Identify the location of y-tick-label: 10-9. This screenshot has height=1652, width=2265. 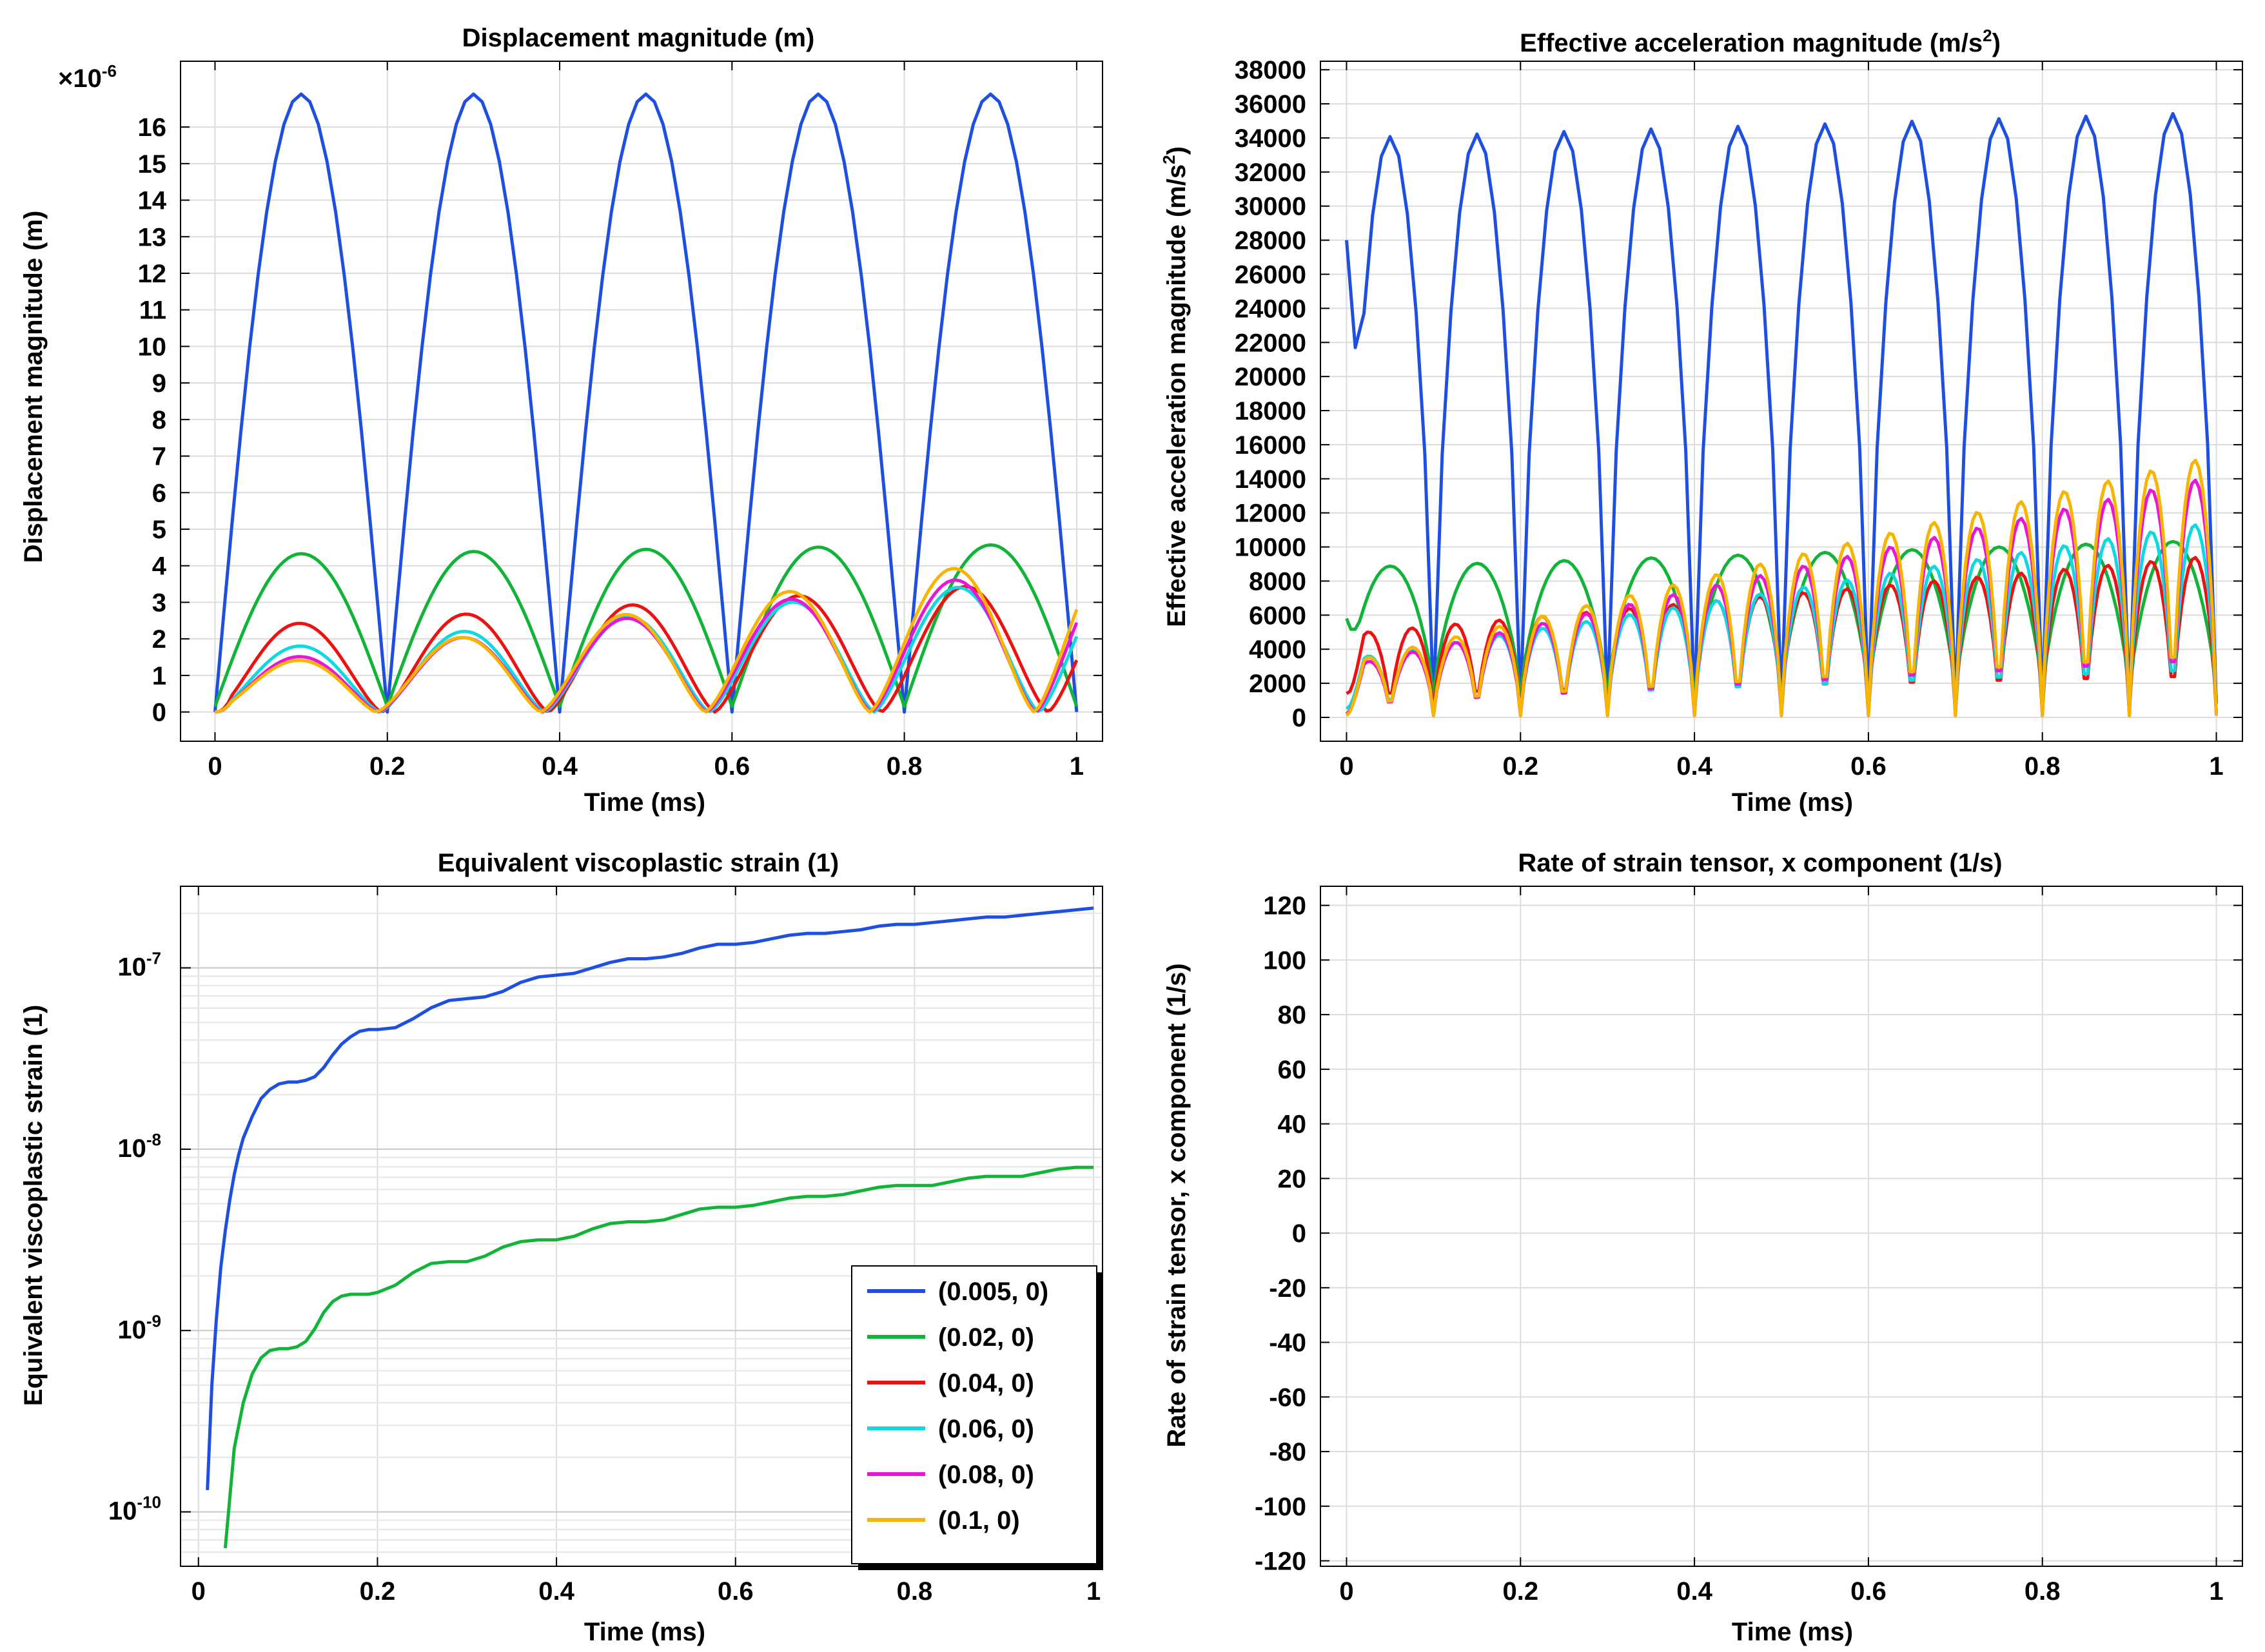
(139, 1327).